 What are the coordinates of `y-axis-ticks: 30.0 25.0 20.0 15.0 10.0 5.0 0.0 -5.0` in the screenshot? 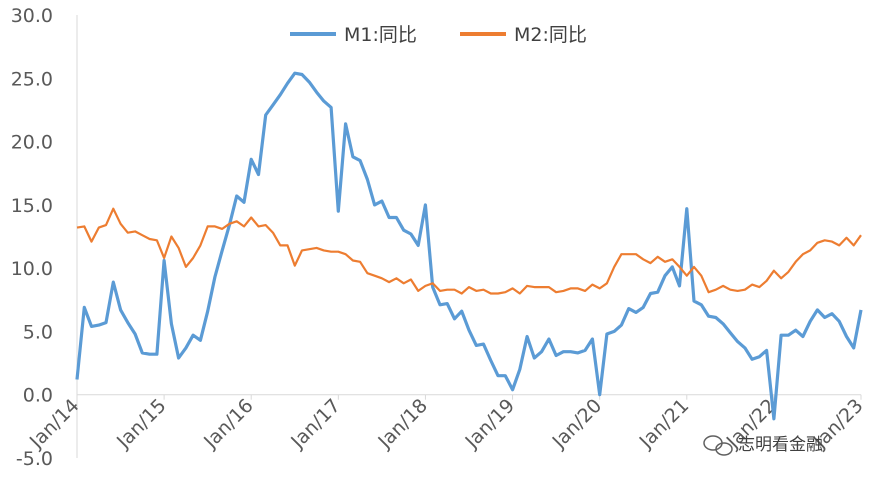 It's located at (32, 237).